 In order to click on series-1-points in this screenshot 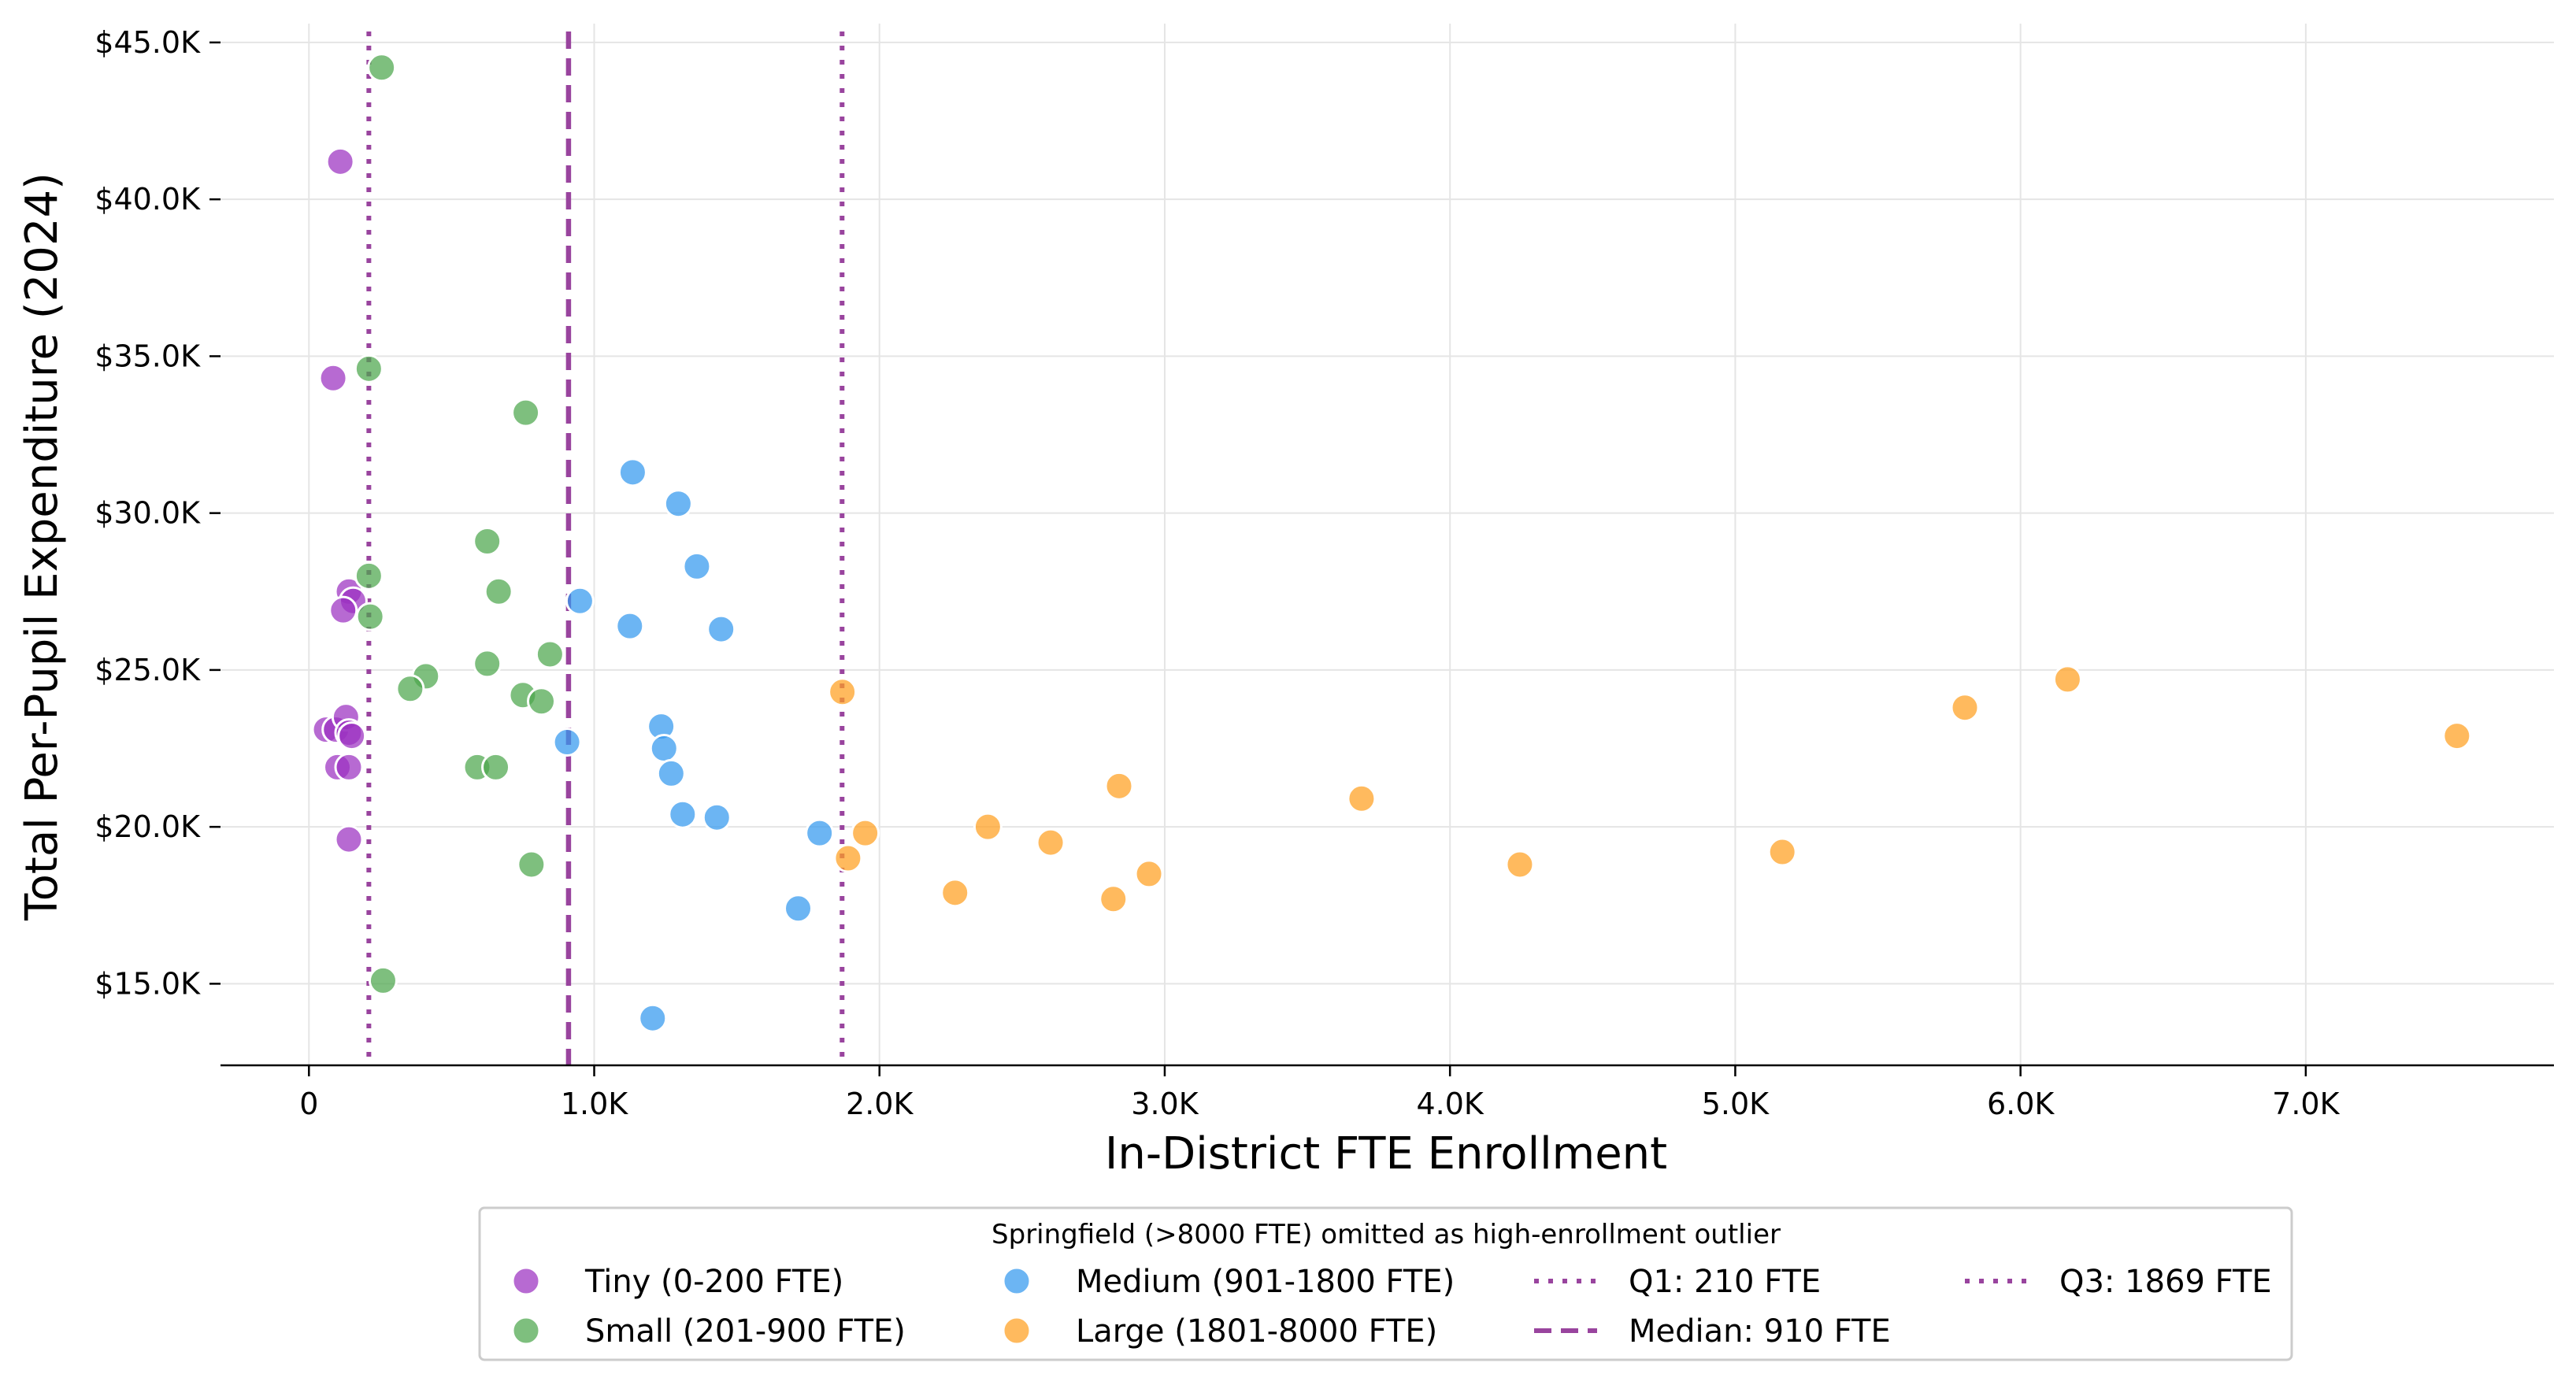, I will do `click(459, 524)`.